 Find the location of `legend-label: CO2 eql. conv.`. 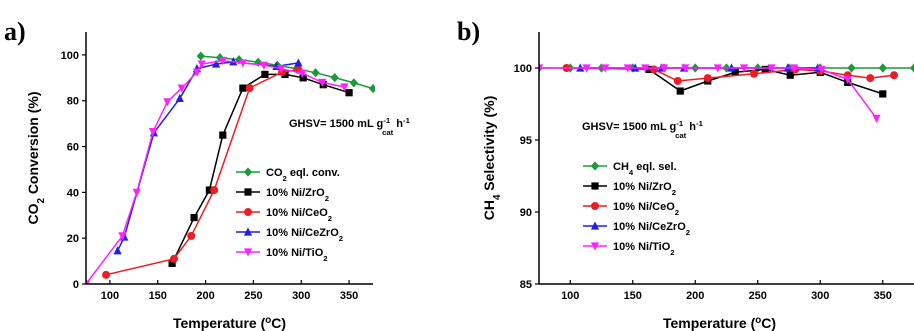

legend-label: CO2 eql. conv. is located at coordinates (303, 175).